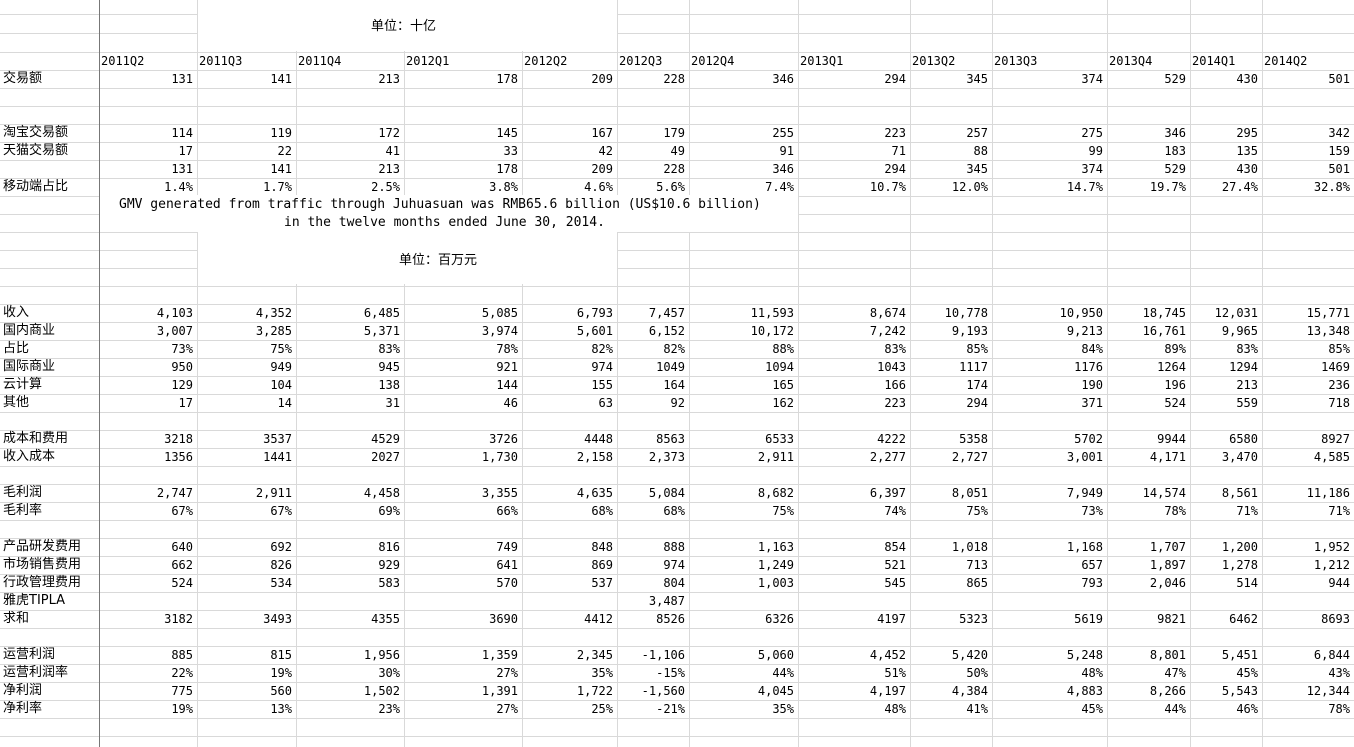 This screenshot has width=1354, height=747. I want to click on data-cell: 4,171, so click(1167, 457).